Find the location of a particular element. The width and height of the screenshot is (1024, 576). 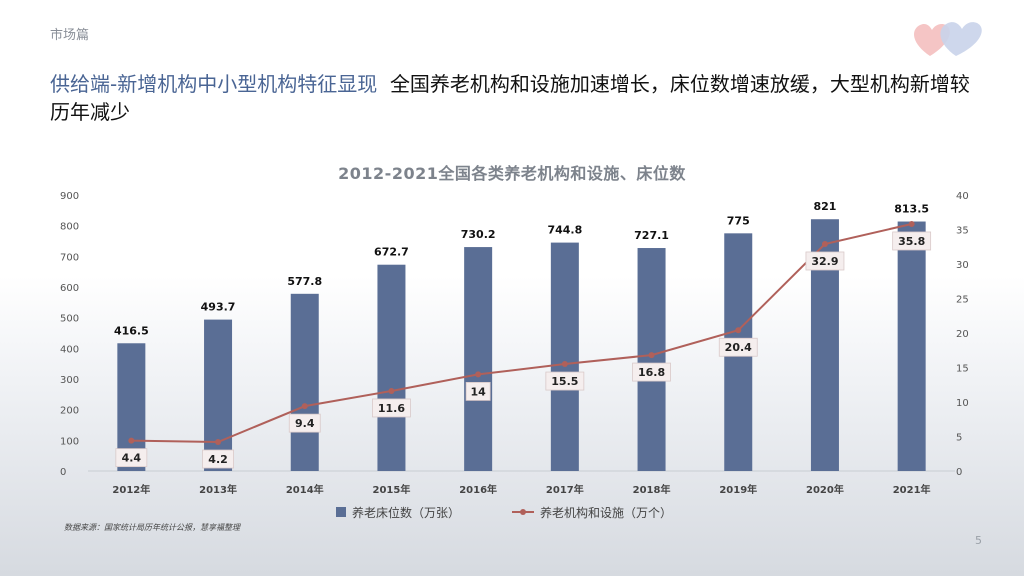

bar-data-label: 775 is located at coordinates (738, 220).